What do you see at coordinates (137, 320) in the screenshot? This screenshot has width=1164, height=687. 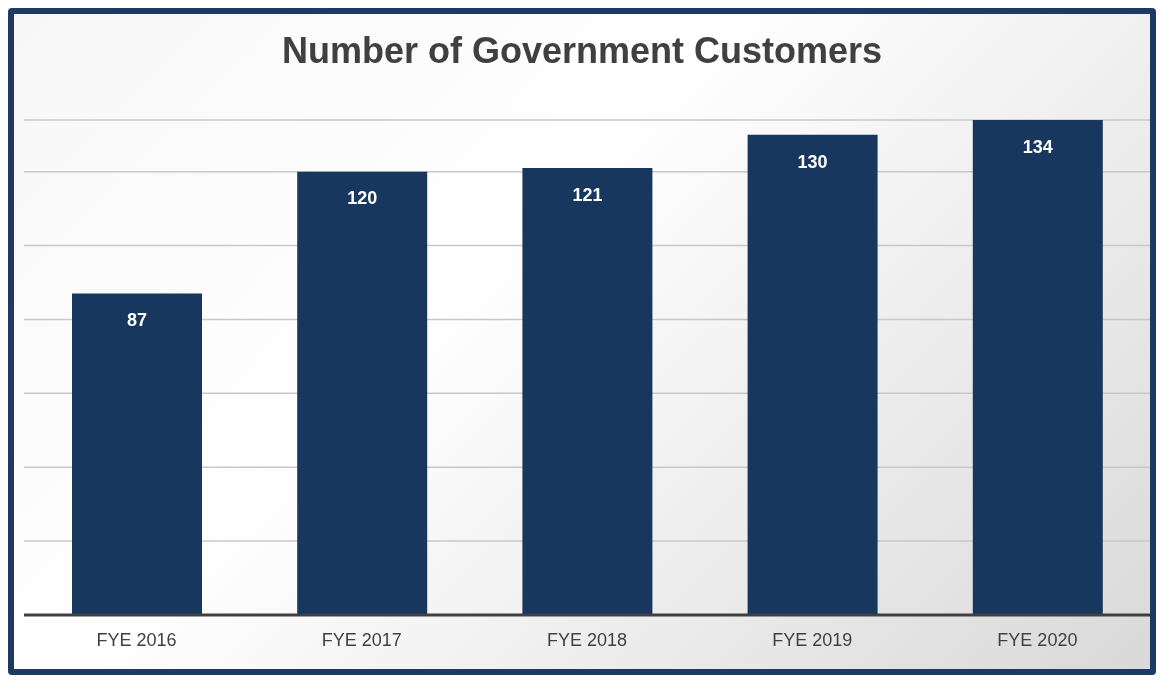 I see `data-label: 87` at bounding box center [137, 320].